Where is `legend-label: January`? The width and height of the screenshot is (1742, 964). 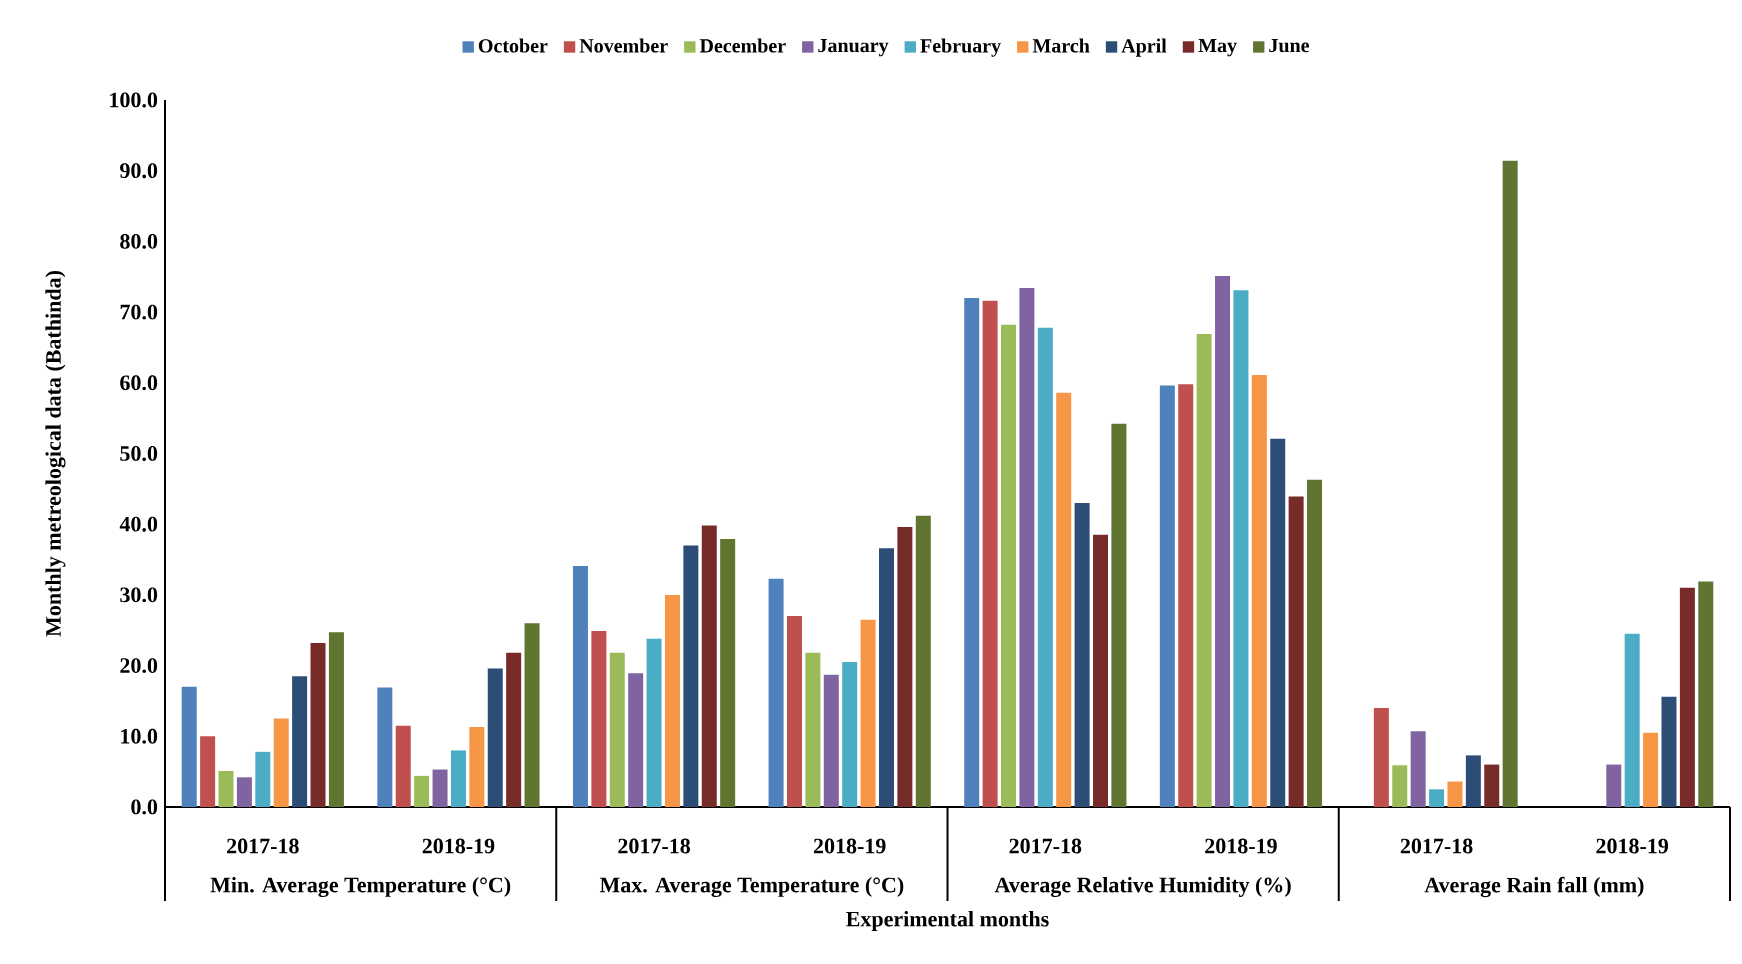
legend-label: January is located at coordinates (853, 47).